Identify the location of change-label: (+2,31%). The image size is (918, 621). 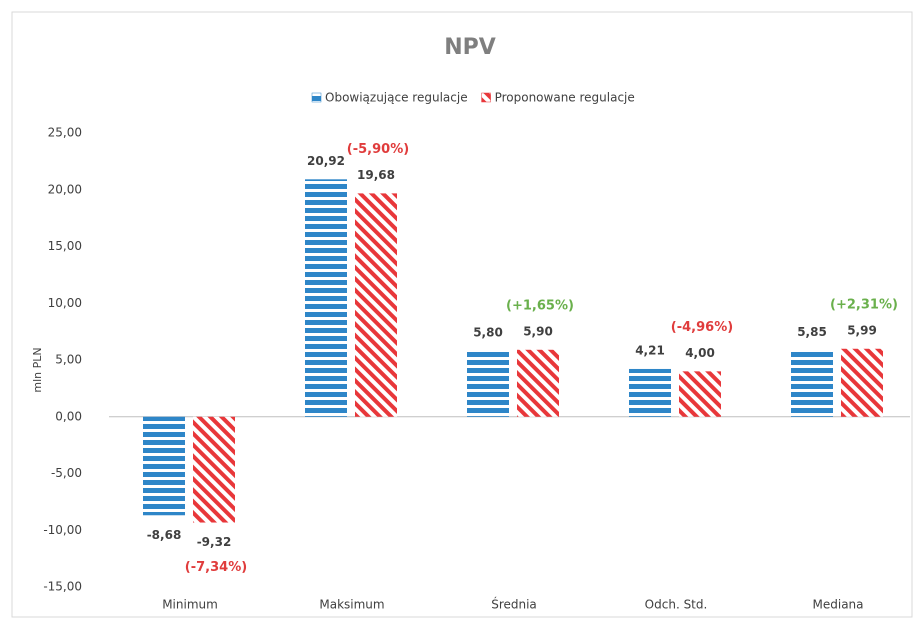
(864, 304).